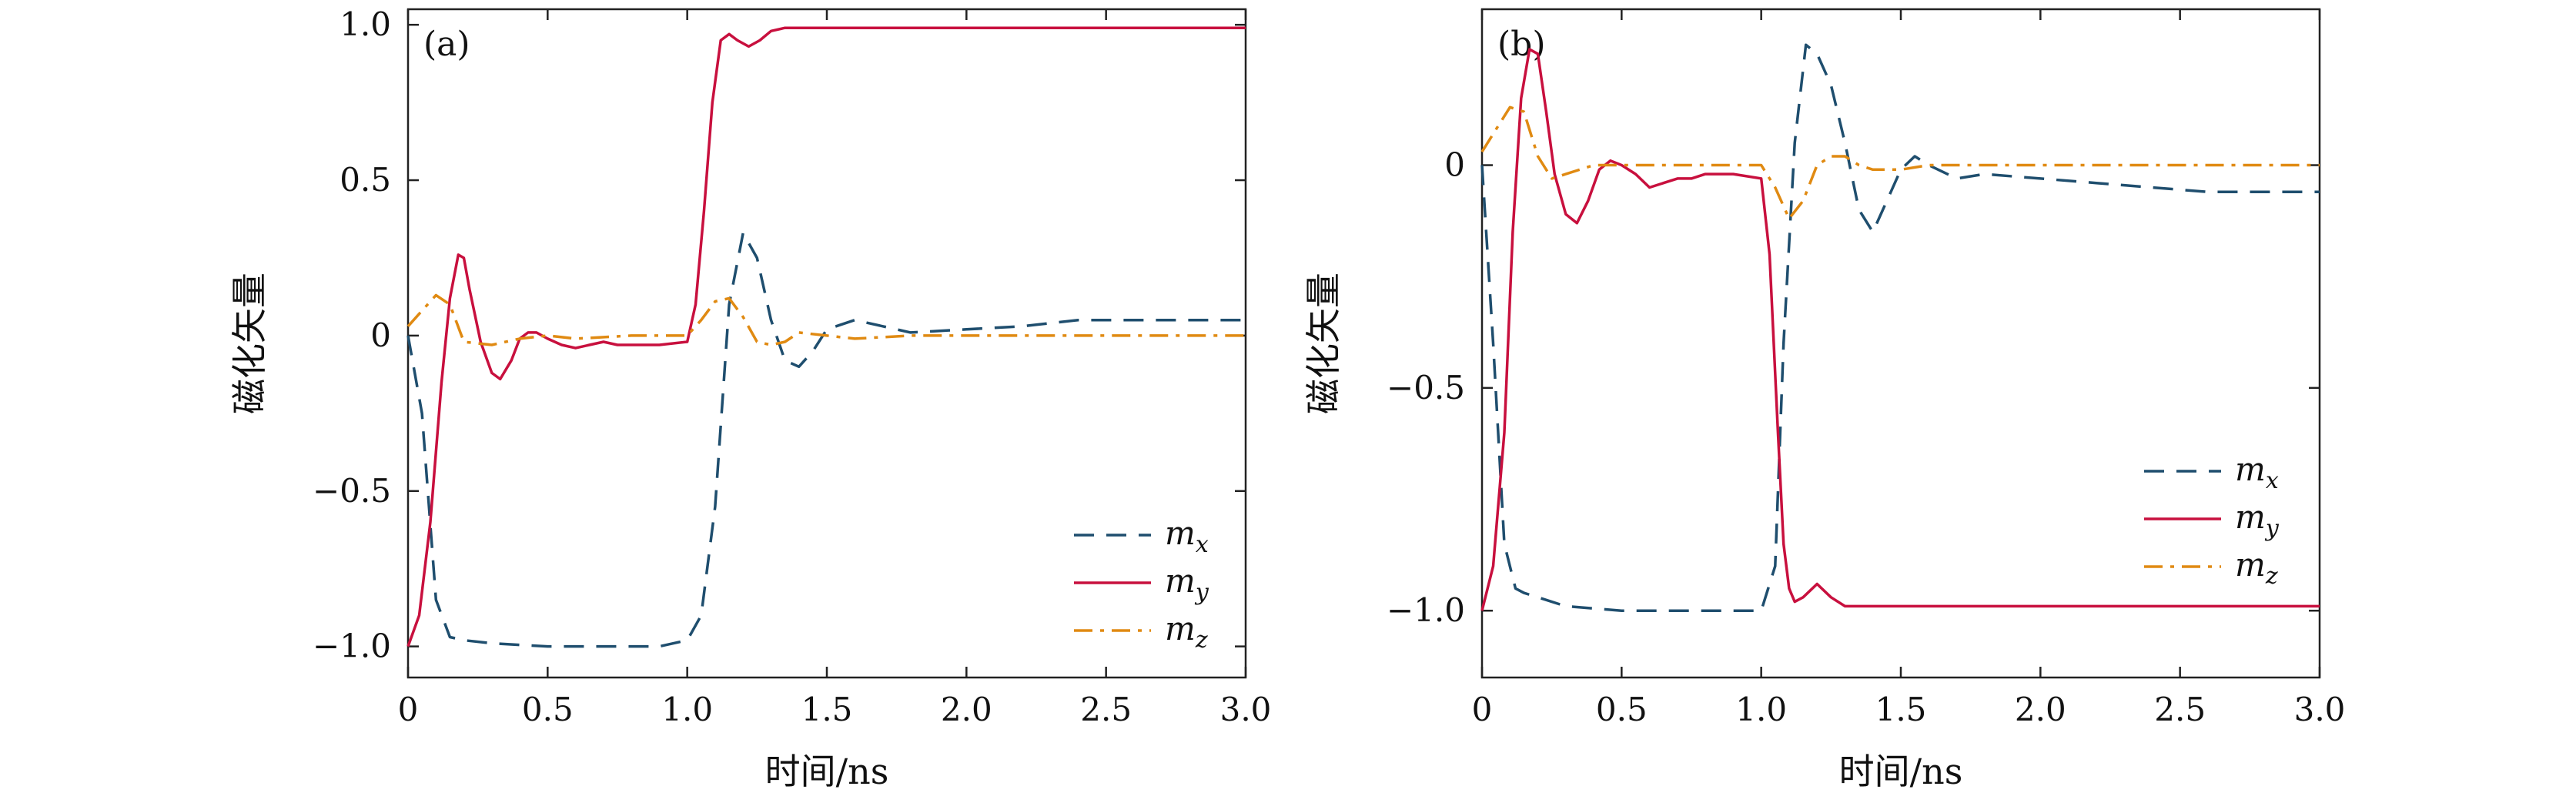 This screenshot has width=2576, height=803. What do you see at coordinates (446, 44) in the screenshot?
I see `panel-label: (a)` at bounding box center [446, 44].